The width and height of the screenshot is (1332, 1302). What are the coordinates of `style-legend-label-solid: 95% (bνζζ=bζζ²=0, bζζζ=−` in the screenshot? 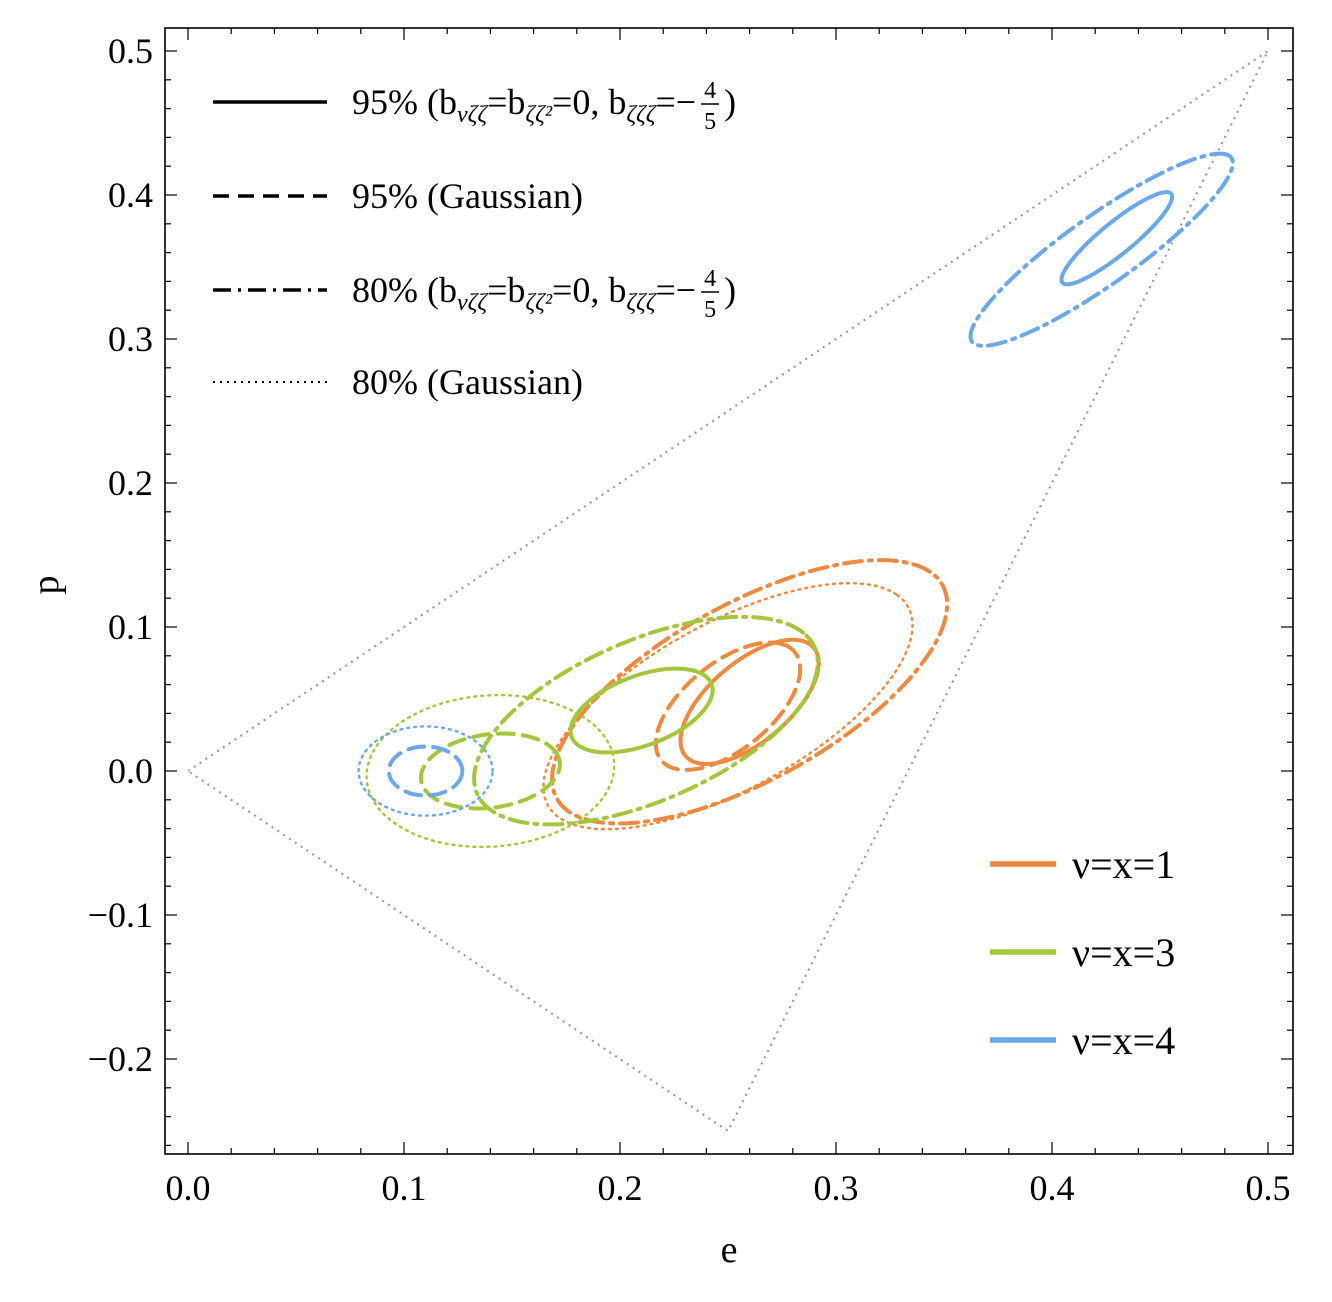 It's located at (524, 105).